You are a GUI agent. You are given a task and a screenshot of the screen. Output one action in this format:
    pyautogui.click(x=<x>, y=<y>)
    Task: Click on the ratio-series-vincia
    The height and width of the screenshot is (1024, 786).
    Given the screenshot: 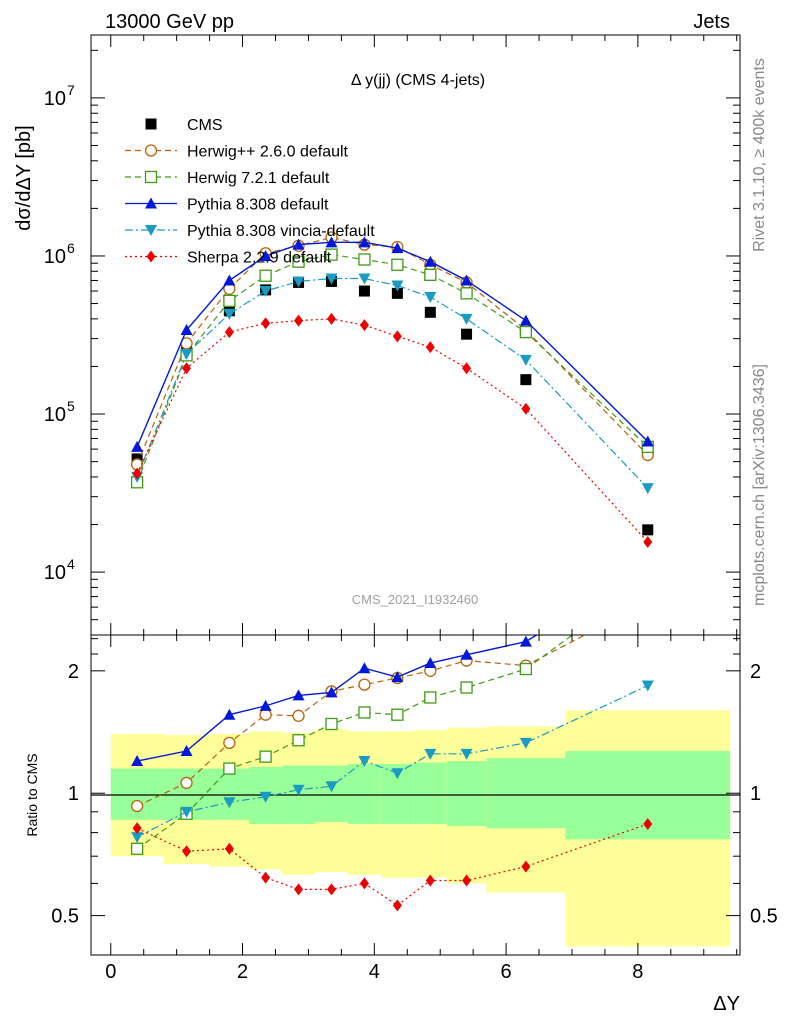 What is the action you would take?
    pyautogui.click(x=392, y=762)
    